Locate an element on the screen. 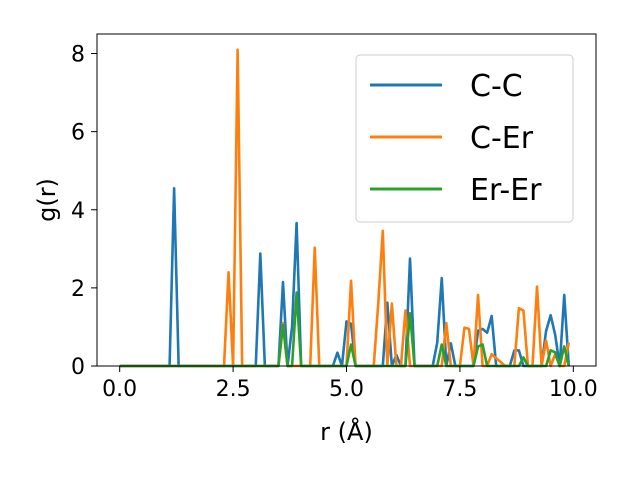 Image resolution: width=640 pixels, height=480 pixels. y-axis-label: g(r) is located at coordinates (47, 200).